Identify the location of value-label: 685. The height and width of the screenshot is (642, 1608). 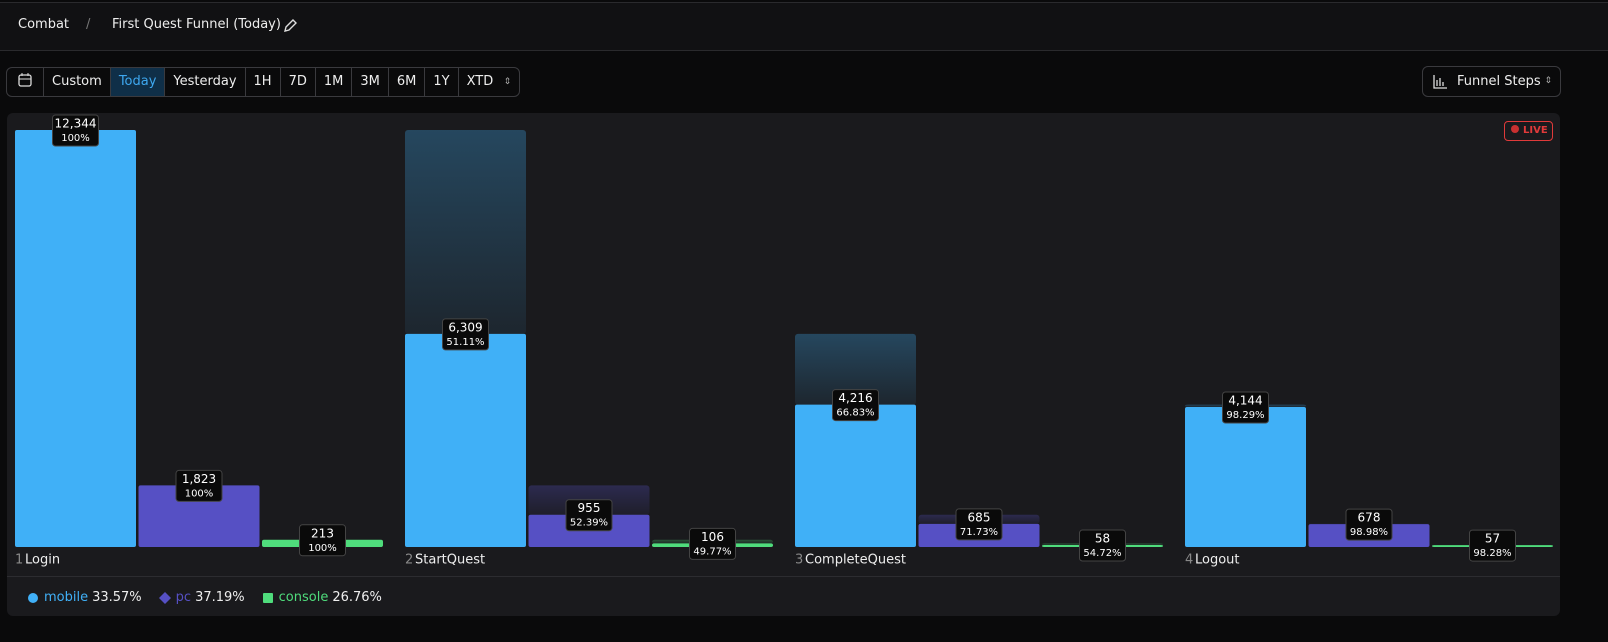
(979, 517).